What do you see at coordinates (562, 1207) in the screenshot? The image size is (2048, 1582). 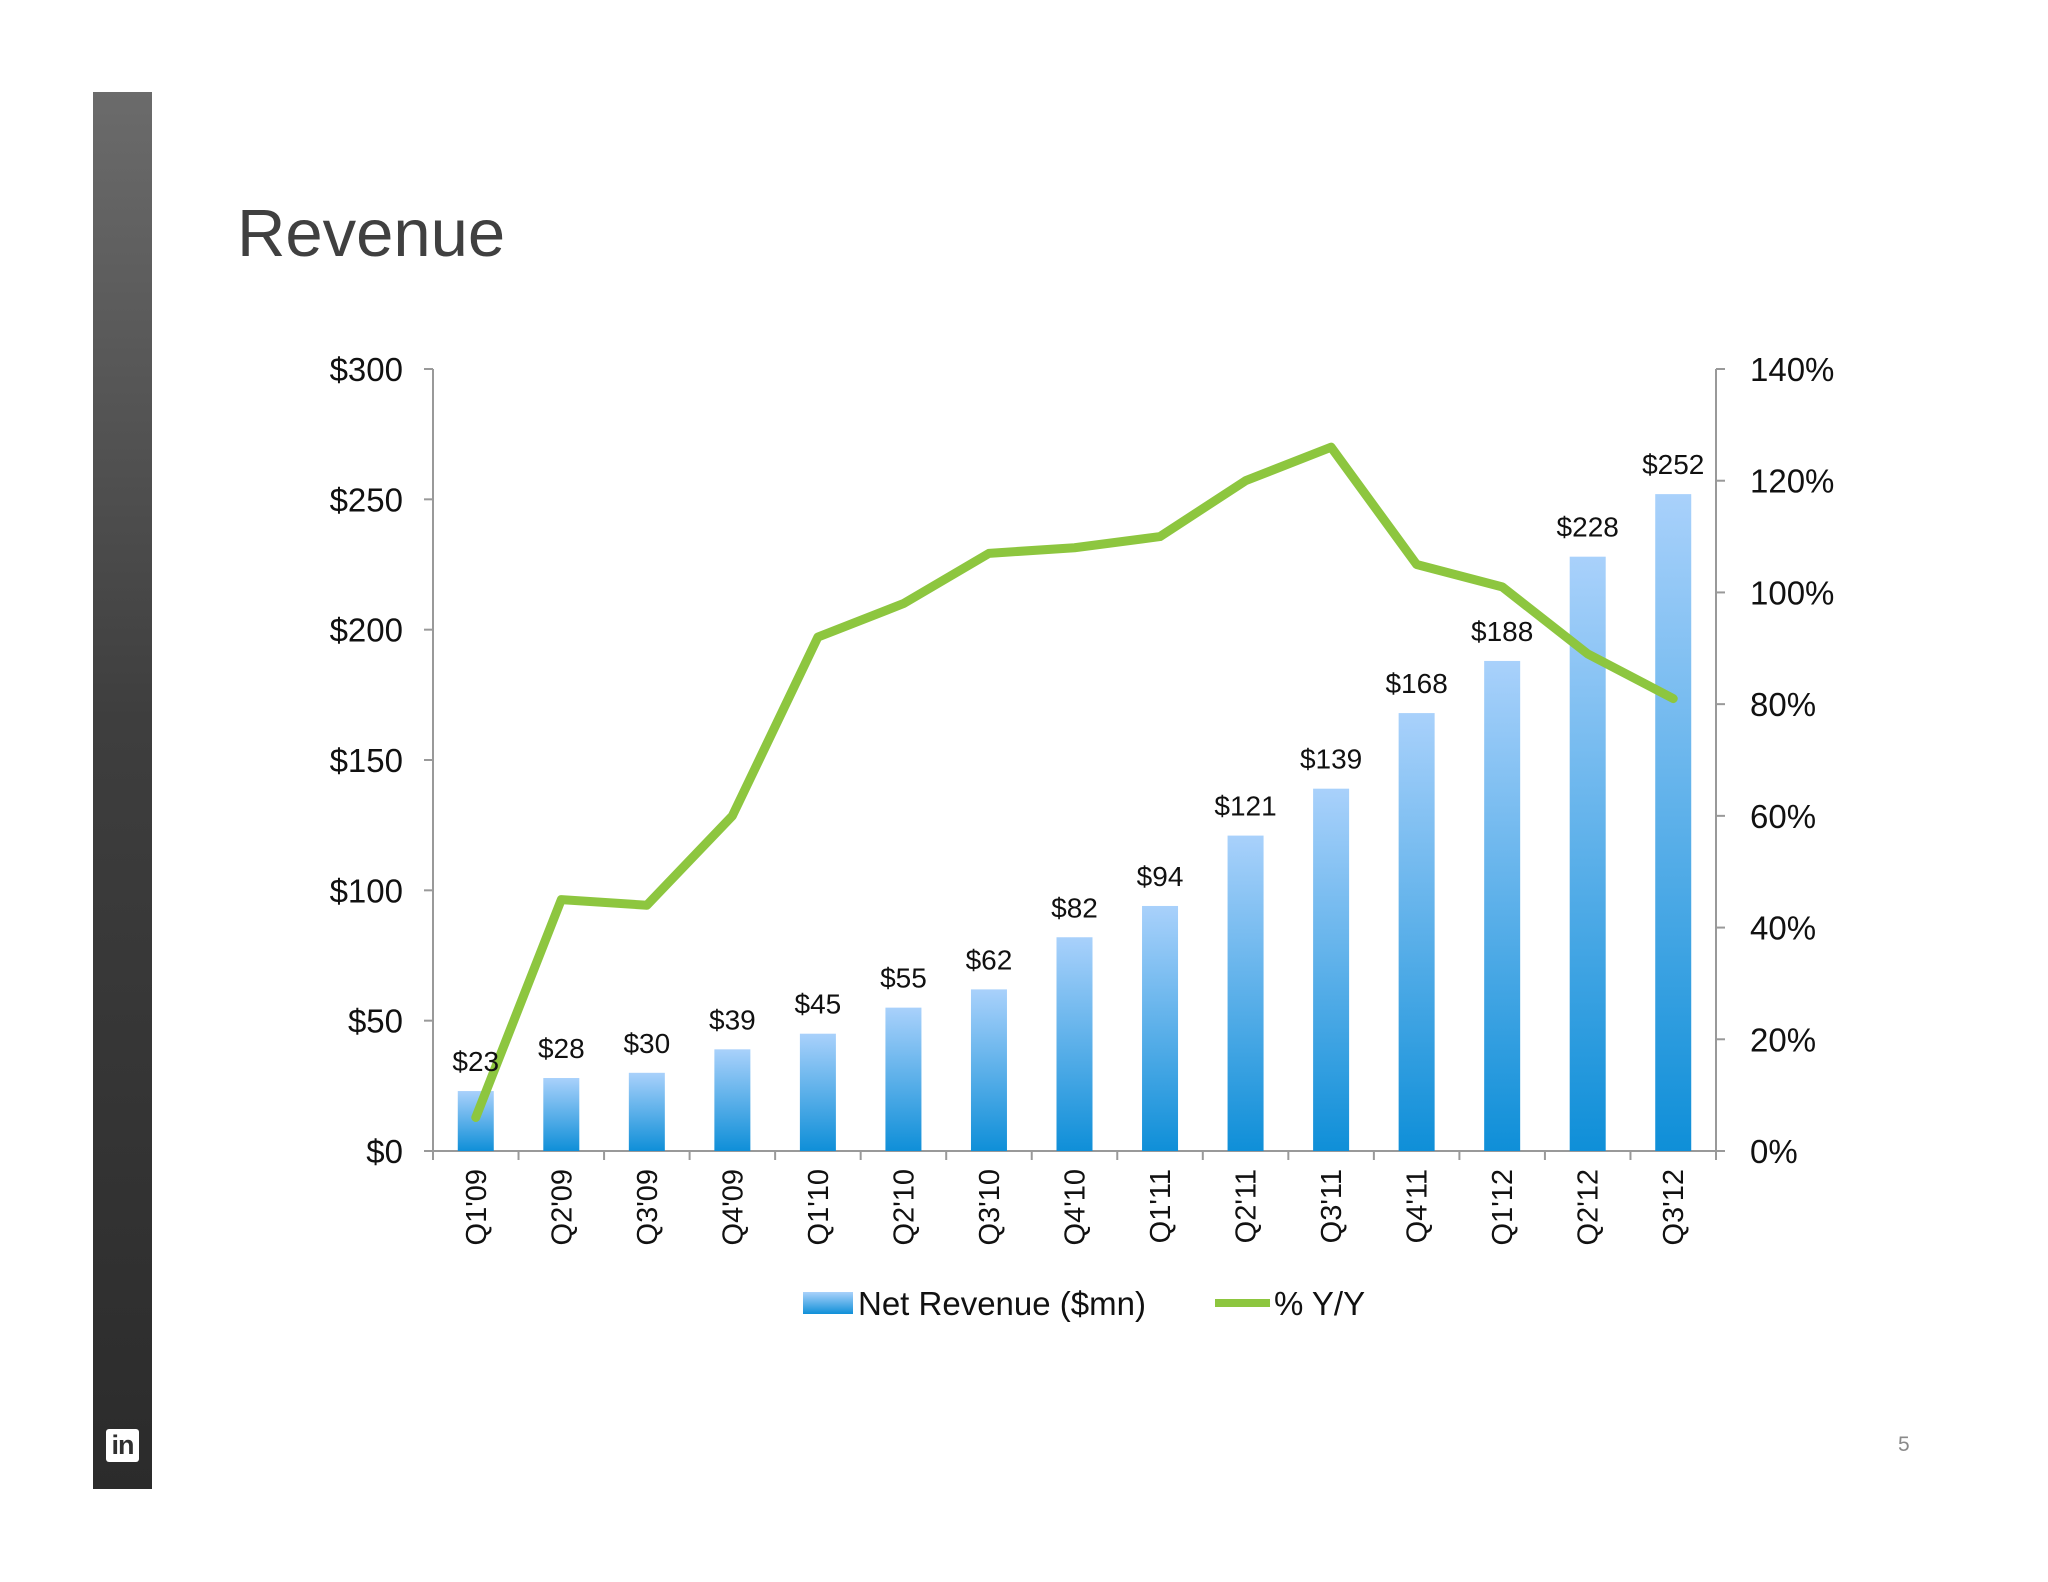 I see `x-axis-category-label: Q2'09` at bounding box center [562, 1207].